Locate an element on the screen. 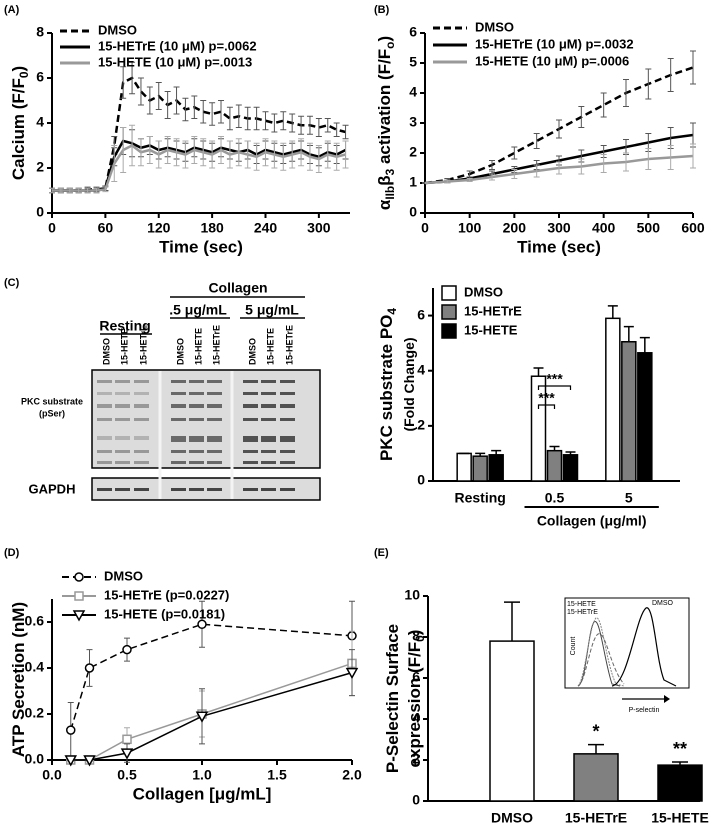 The image size is (709, 826). lane-label: DMSO is located at coordinates (180, 351).